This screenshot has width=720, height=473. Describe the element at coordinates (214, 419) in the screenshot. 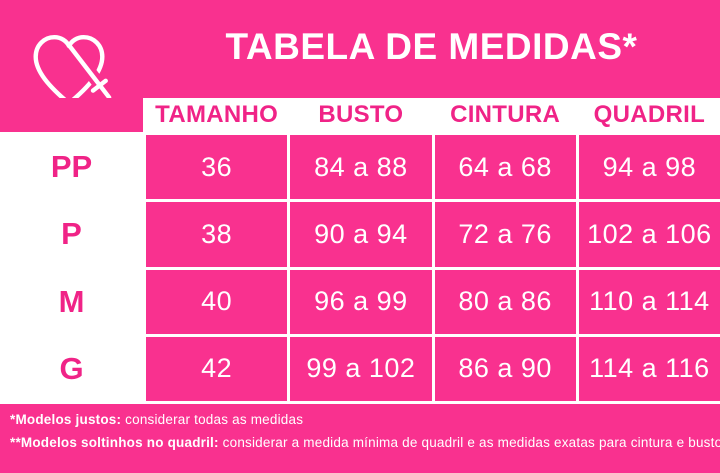

I see `footnote-text: considerar todas as medidas` at that location.